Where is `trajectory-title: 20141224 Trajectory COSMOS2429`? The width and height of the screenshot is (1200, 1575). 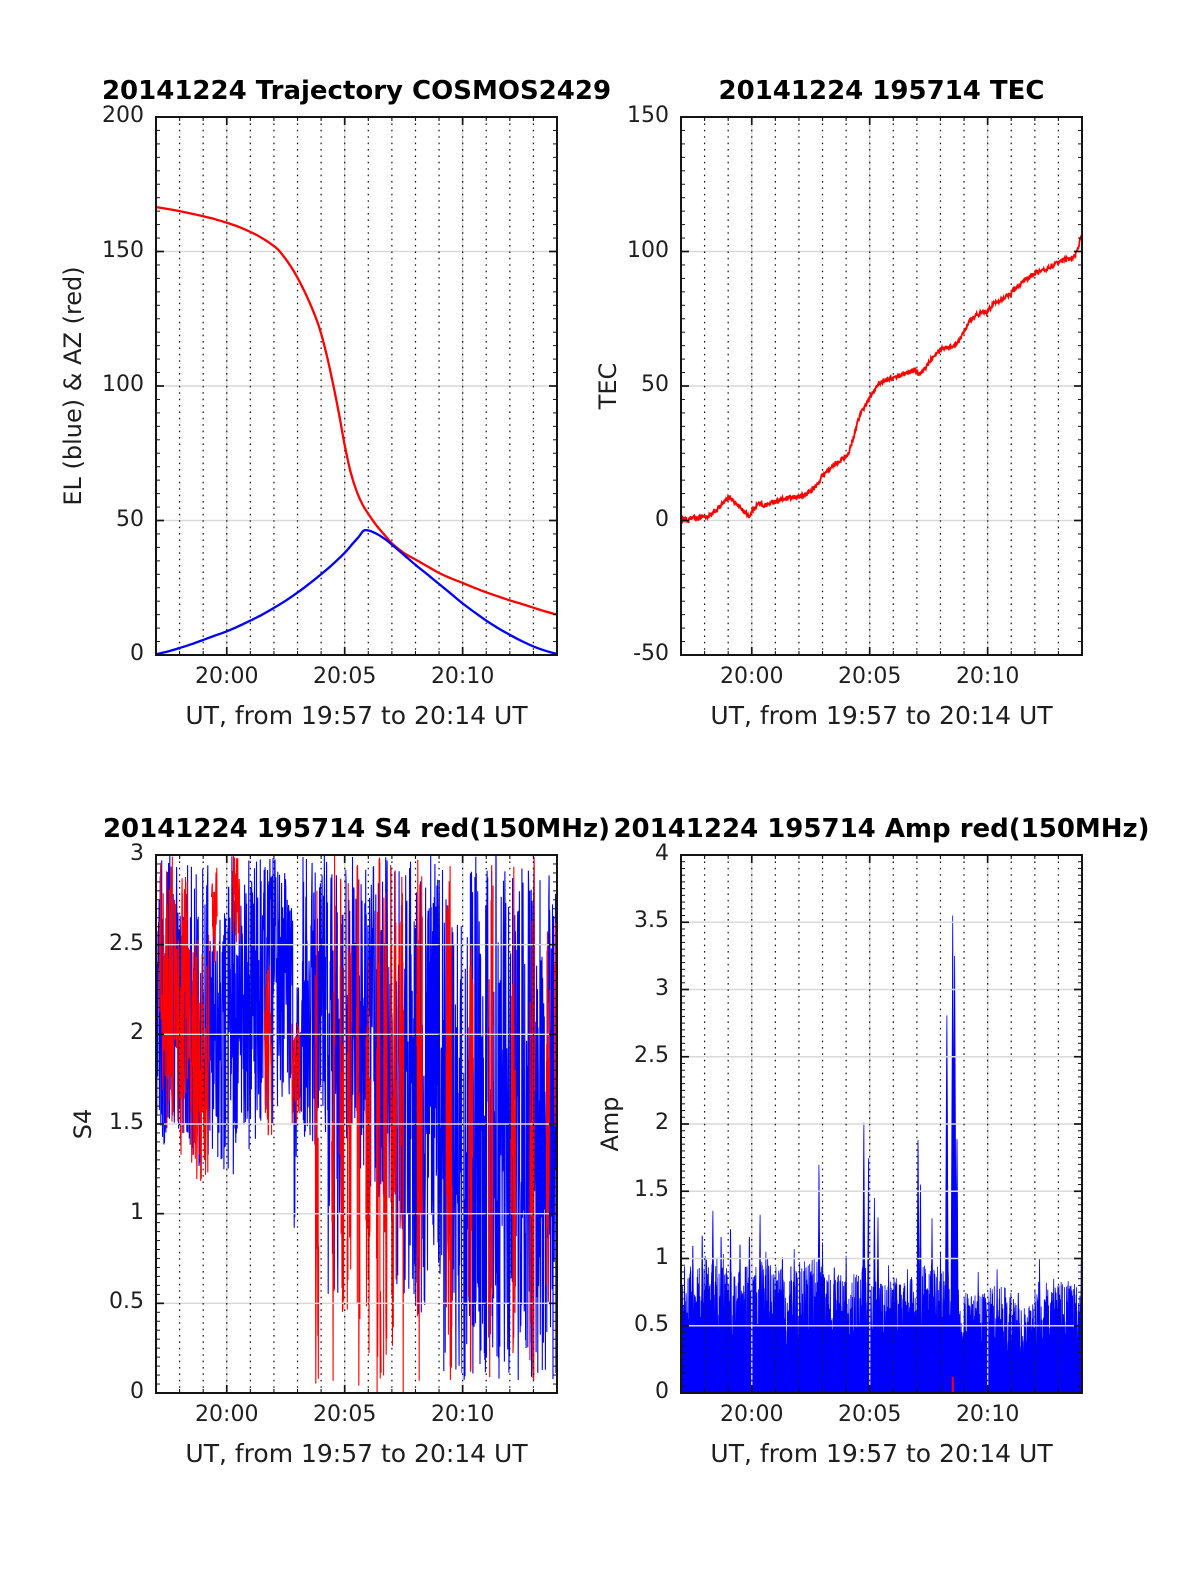 trajectory-title: 20141224 Trajectory COSMOS2429 is located at coordinates (356, 91).